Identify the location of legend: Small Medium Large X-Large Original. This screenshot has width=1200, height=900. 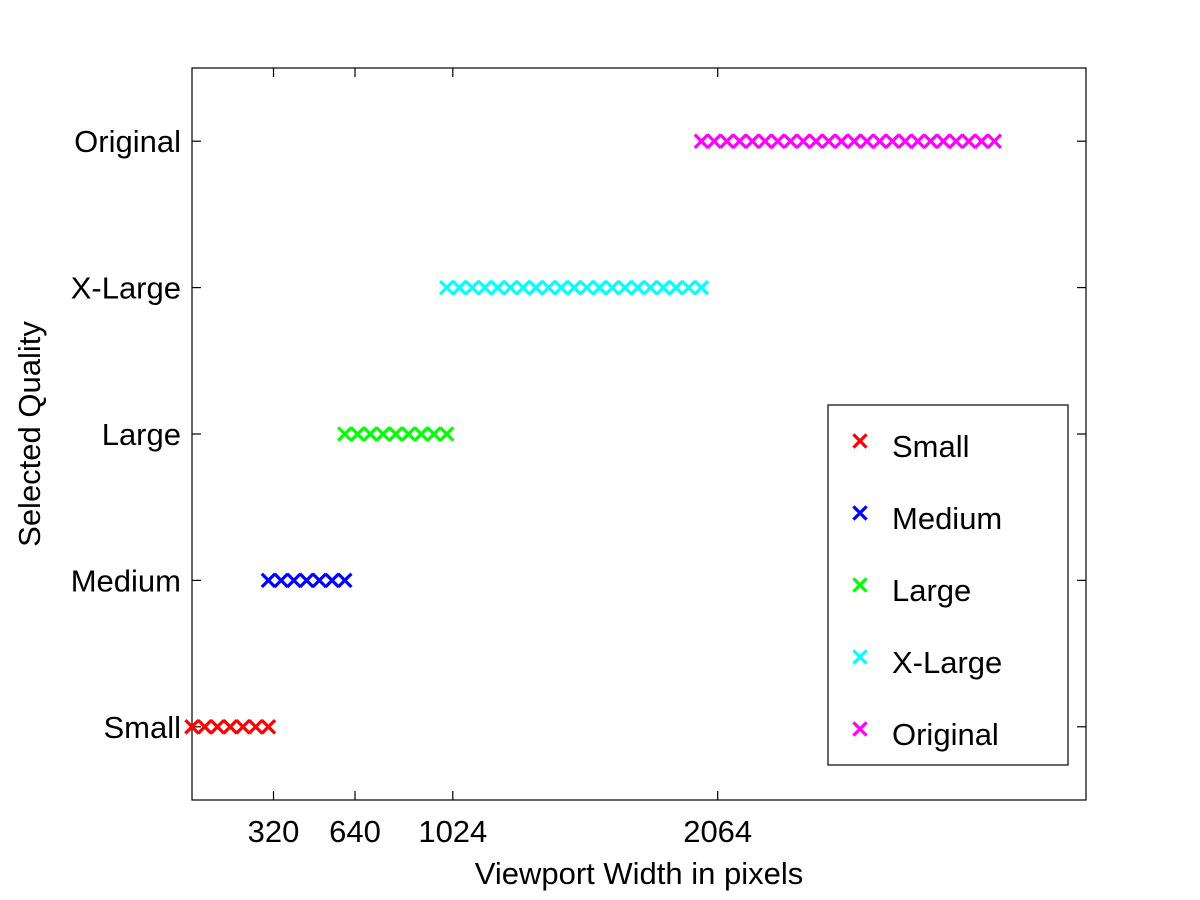
(948, 585).